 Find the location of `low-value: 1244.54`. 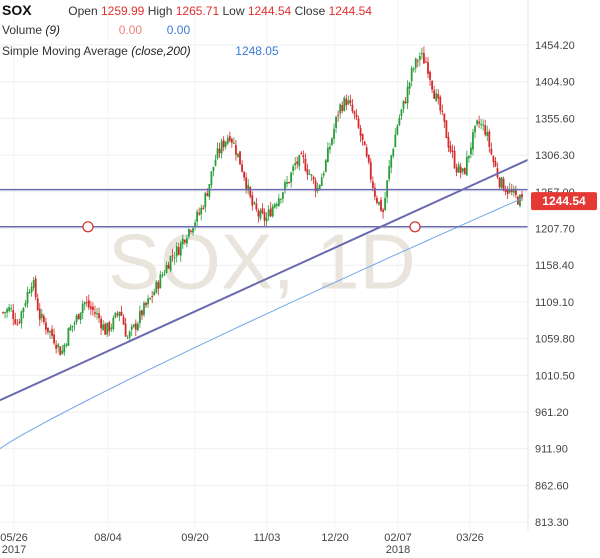

low-value: 1244.54 is located at coordinates (269, 11).